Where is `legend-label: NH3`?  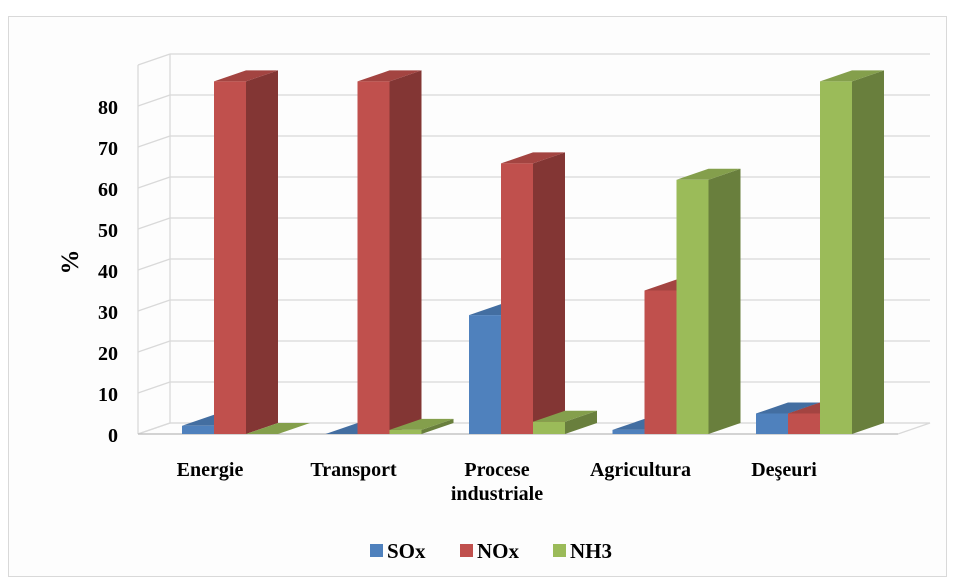 legend-label: NH3 is located at coordinates (591, 551).